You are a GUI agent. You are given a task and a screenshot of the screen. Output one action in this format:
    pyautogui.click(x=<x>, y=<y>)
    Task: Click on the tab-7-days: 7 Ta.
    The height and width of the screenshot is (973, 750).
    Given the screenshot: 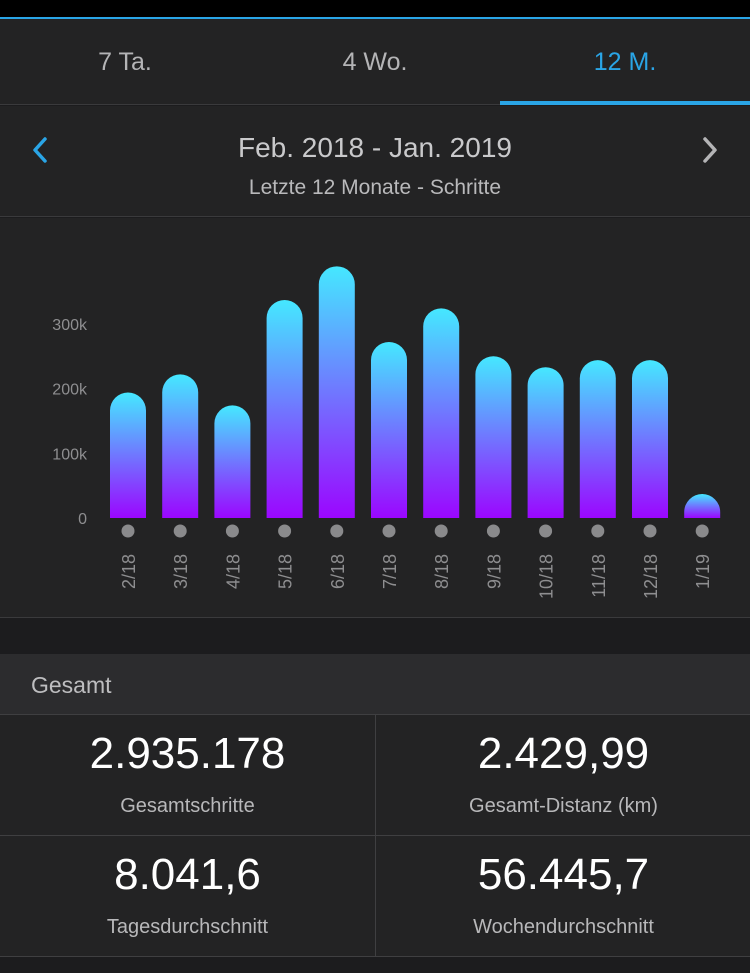 What is the action you would take?
    pyautogui.click(x=125, y=61)
    